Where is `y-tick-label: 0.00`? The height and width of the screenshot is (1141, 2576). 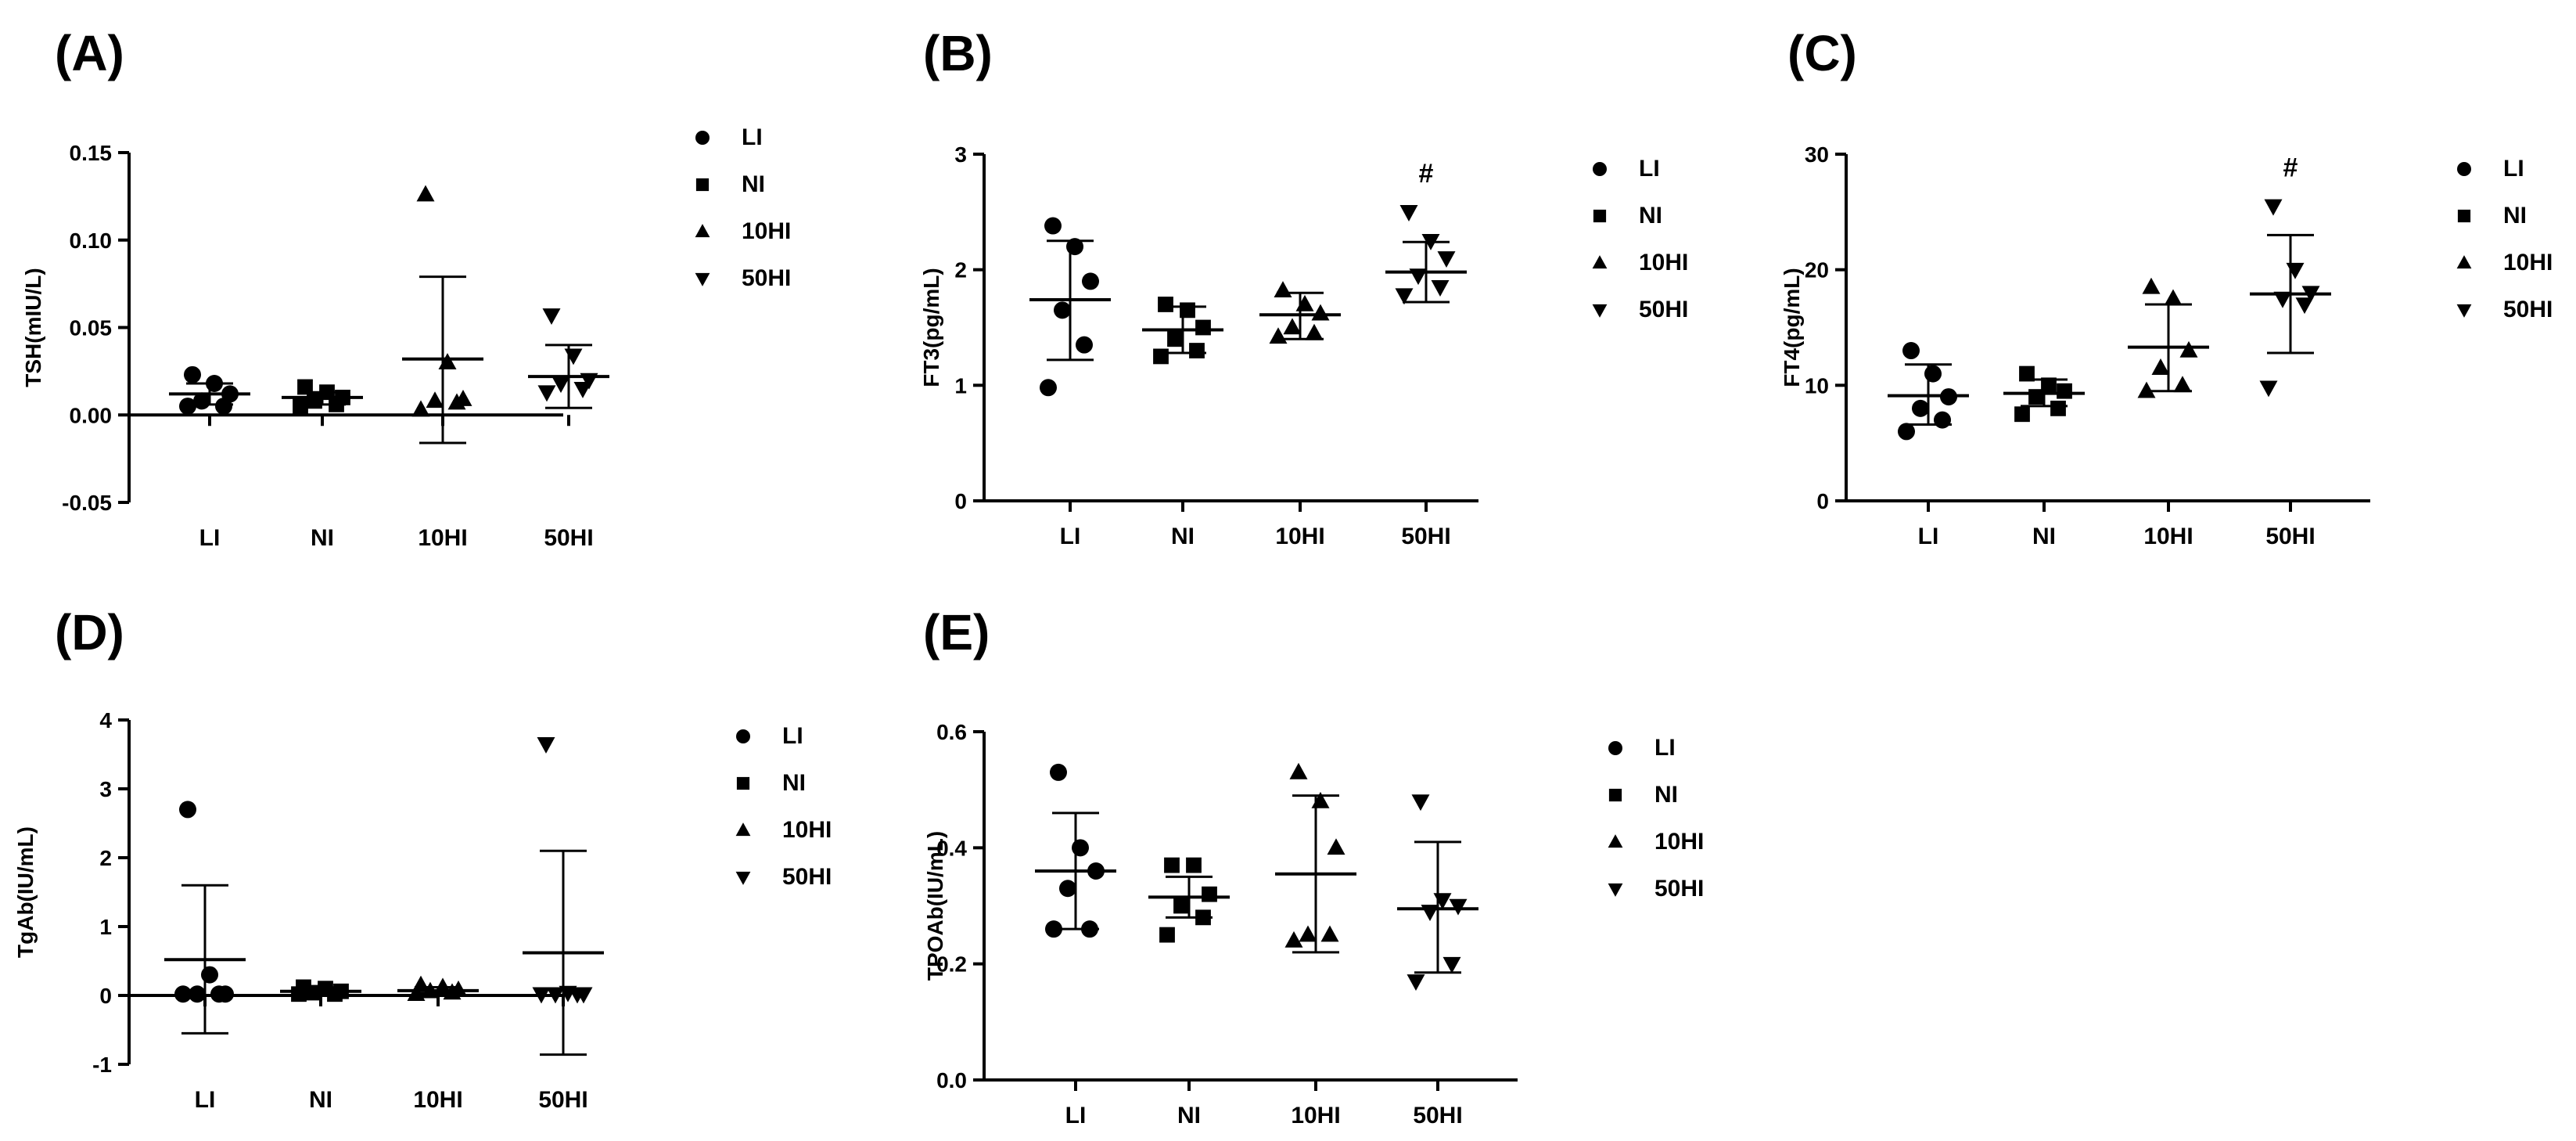 y-tick-label: 0.00 is located at coordinates (91, 415).